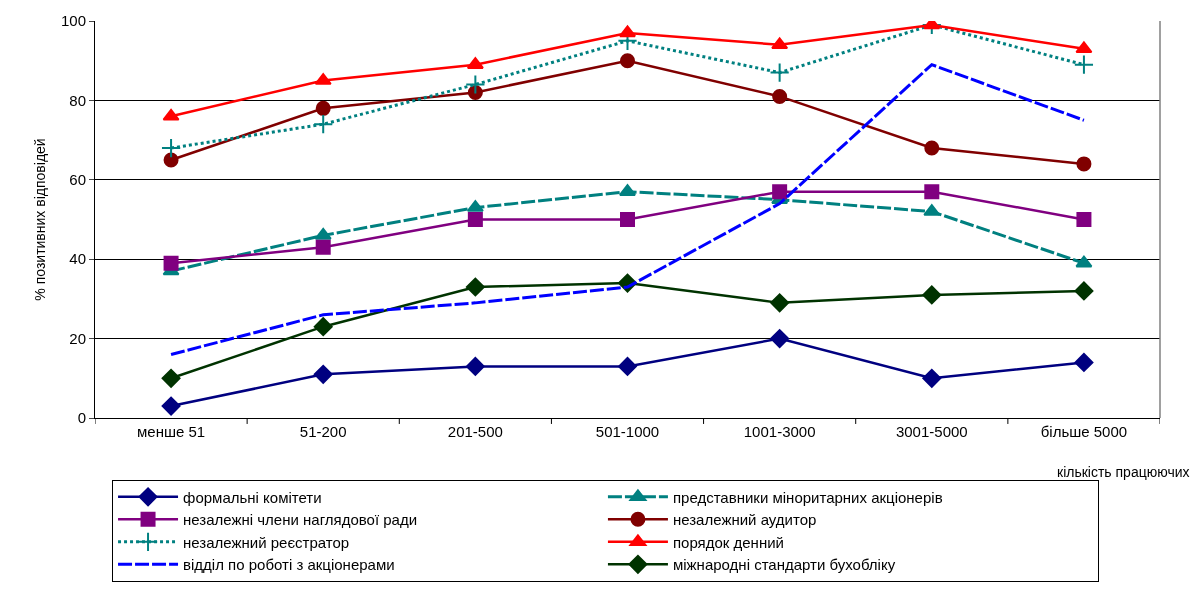 This screenshot has height=605, width=1196. I want to click on x-tick-label: 51-200, so click(323, 431).